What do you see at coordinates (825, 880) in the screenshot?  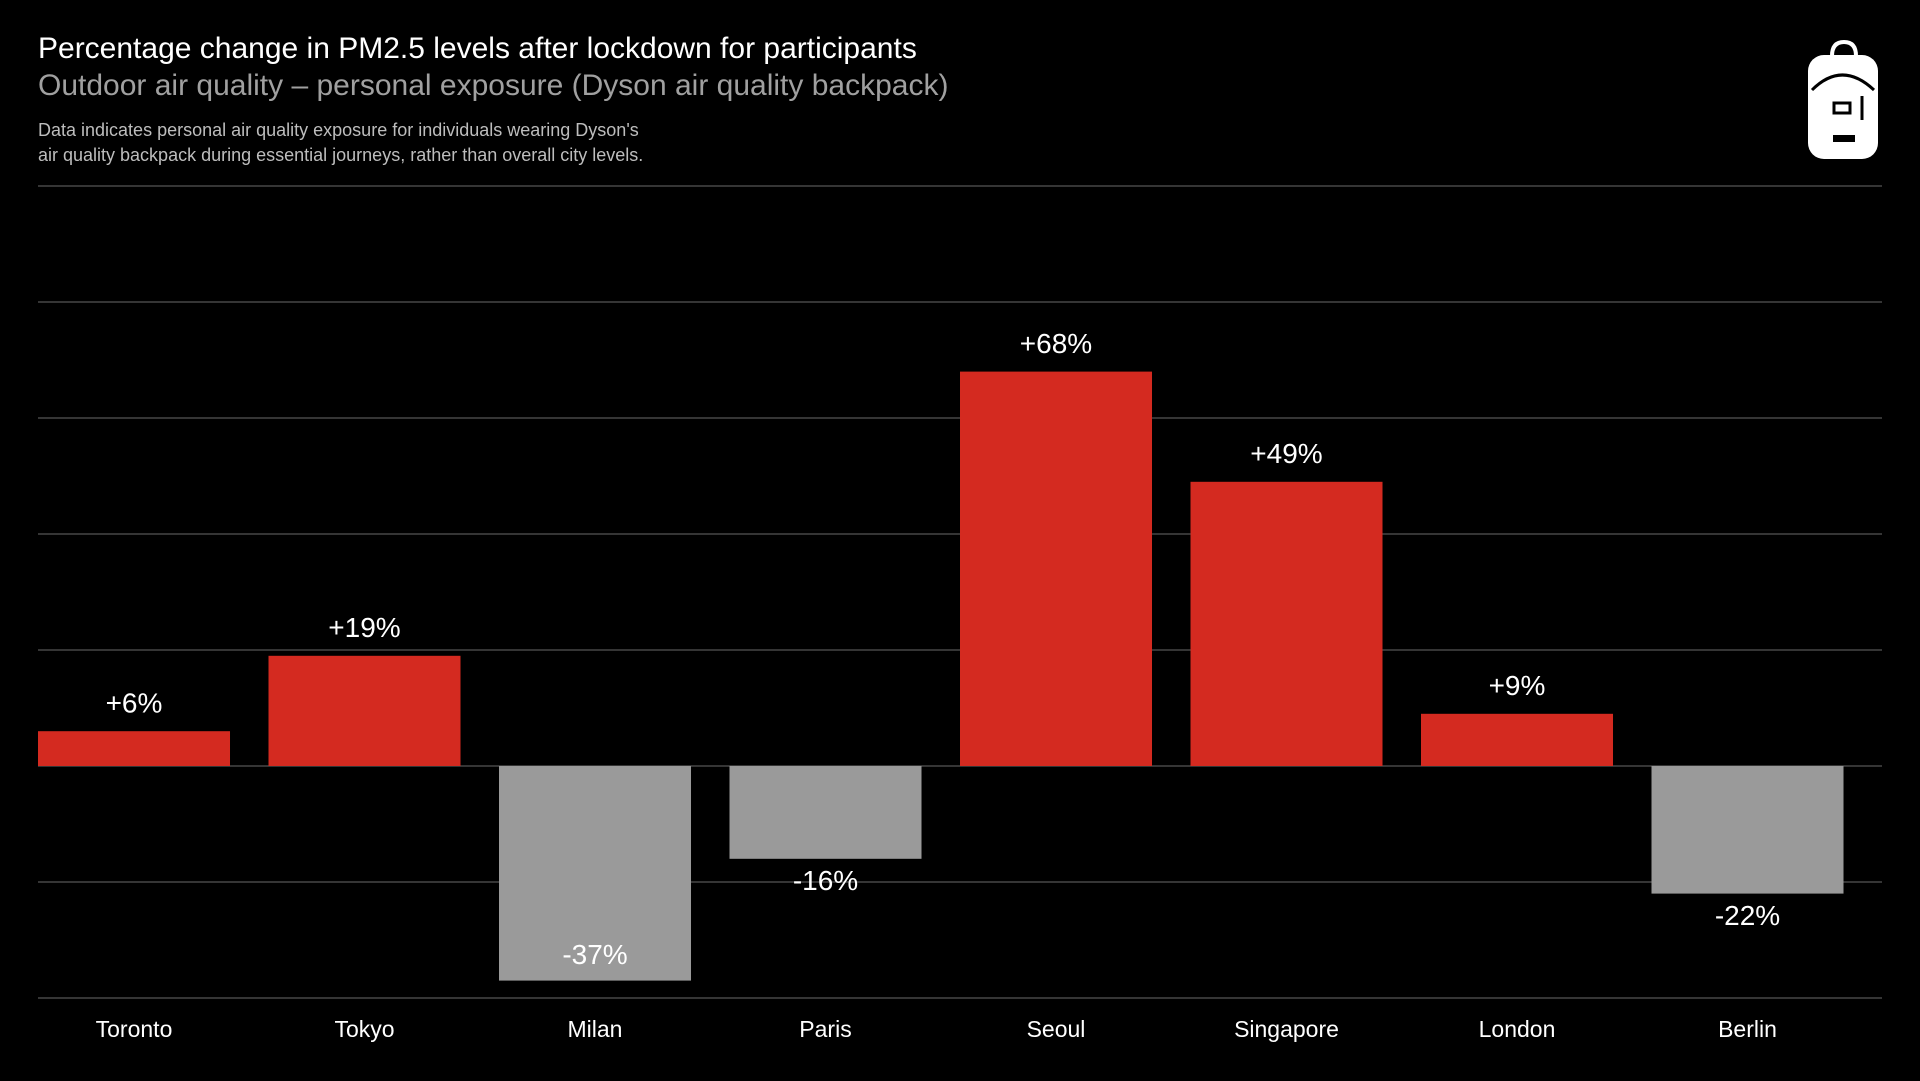 I see `value-label: -16%` at bounding box center [825, 880].